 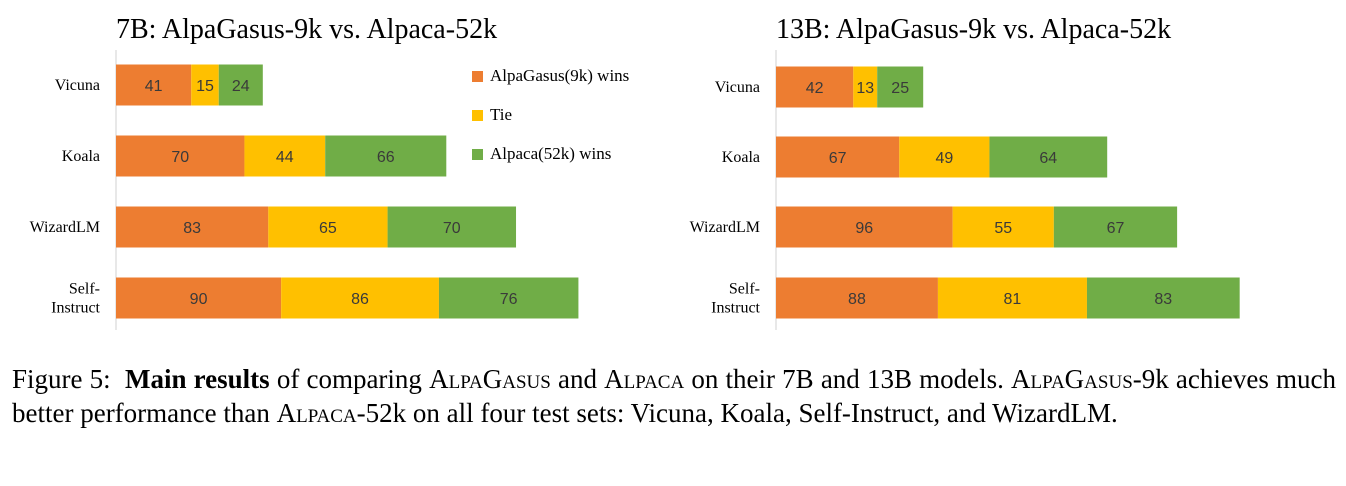 What do you see at coordinates (550, 114) in the screenshot?
I see `legend: AlpaGasus(9k) wins Tie Alpaca(52k) wins` at bounding box center [550, 114].